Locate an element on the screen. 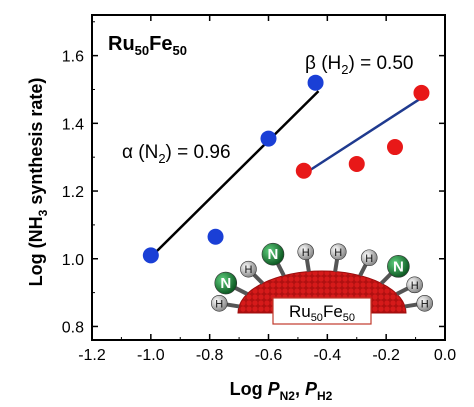 The height and width of the screenshot is (407, 474). y-tick-label: 0.8 is located at coordinates (73, 327).